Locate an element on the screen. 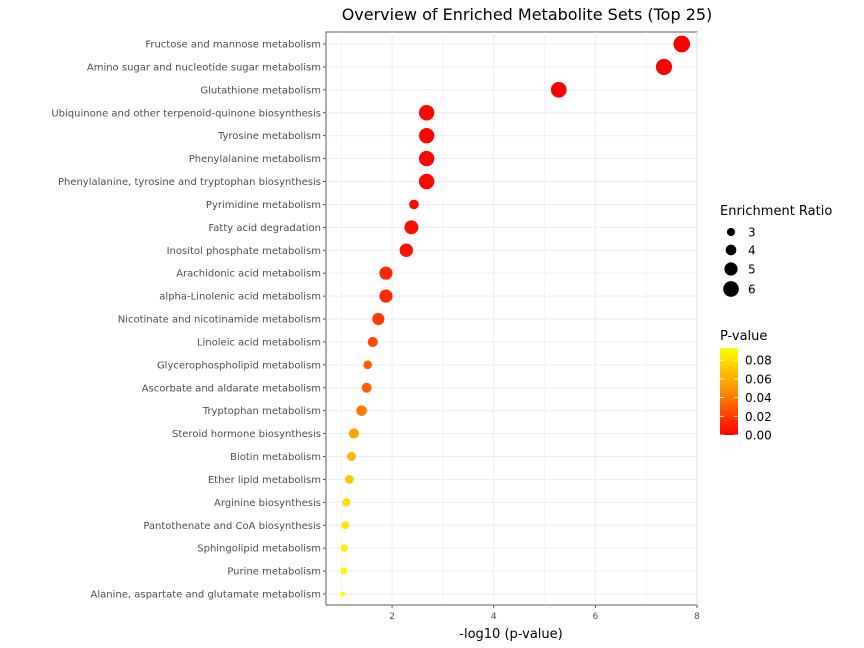 The image size is (864, 648). category-label: Ether lipid metabolism is located at coordinates (264, 480).